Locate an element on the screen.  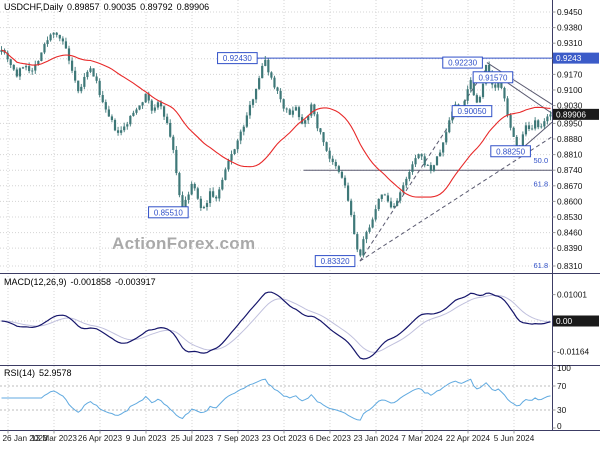
svg-text: 23 Oct 2023 is located at coordinates (284, 438).